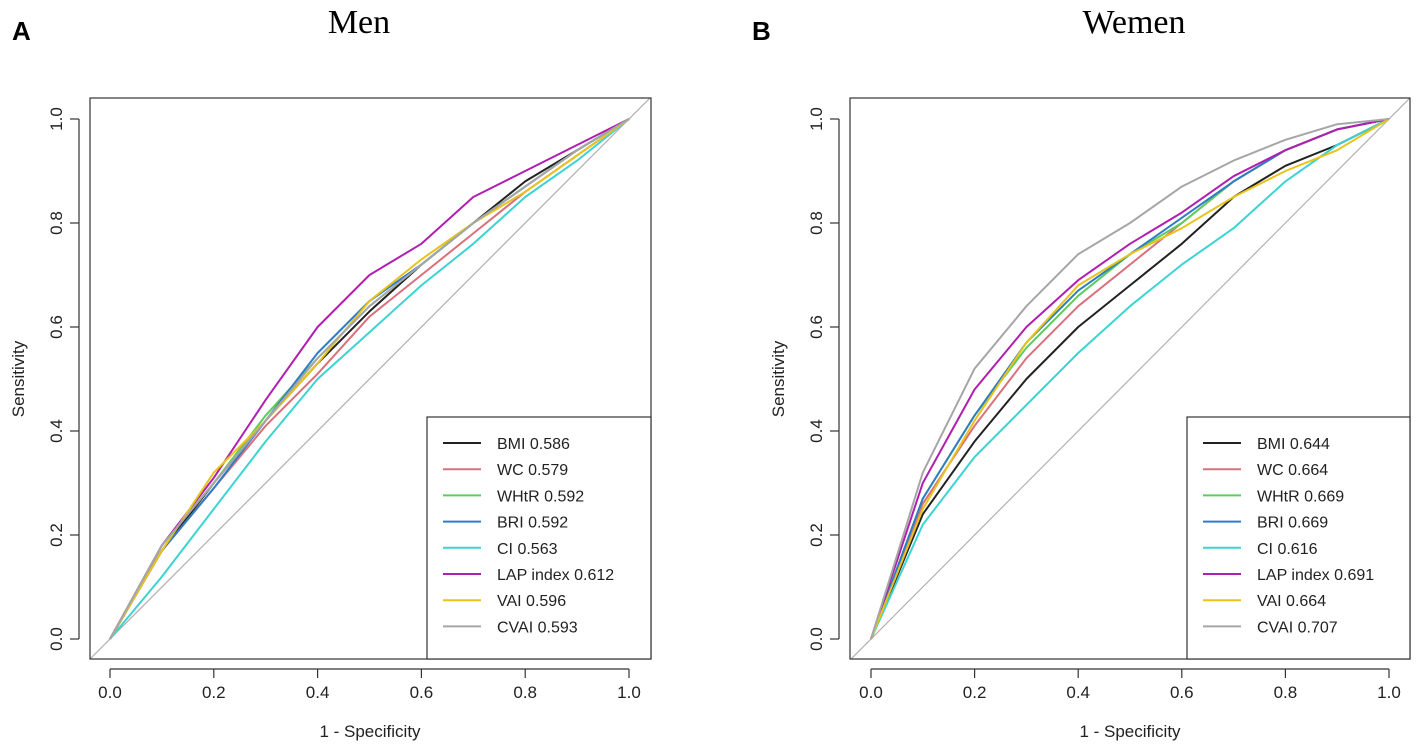 Image resolution: width=1417 pixels, height=754 pixels. I want to click on legend-entry: CI 0.563, so click(527, 549).